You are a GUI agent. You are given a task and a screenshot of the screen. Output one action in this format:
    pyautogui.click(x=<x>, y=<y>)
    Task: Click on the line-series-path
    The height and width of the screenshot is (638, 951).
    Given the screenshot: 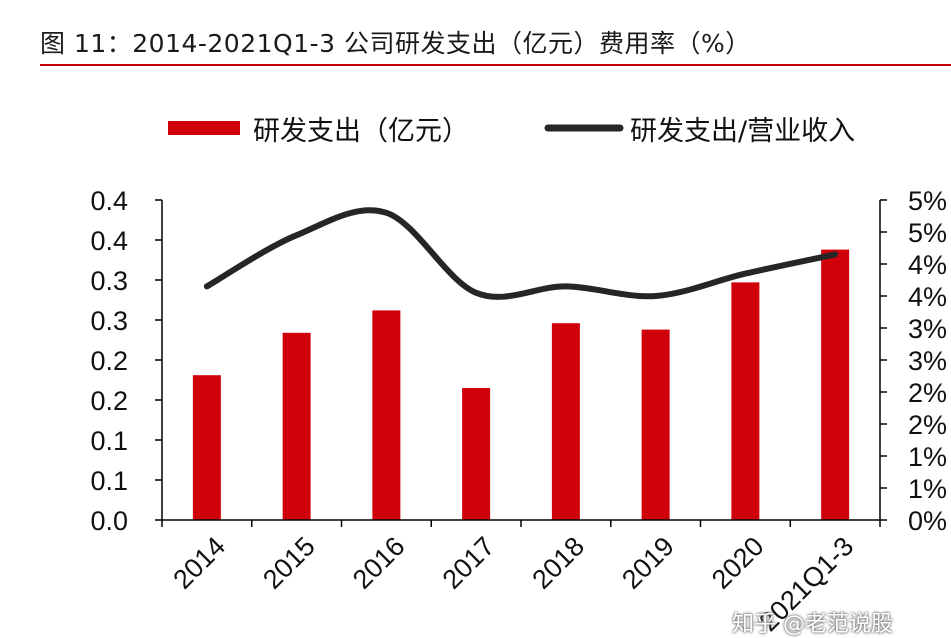 What is the action you would take?
    pyautogui.click(x=521, y=253)
    